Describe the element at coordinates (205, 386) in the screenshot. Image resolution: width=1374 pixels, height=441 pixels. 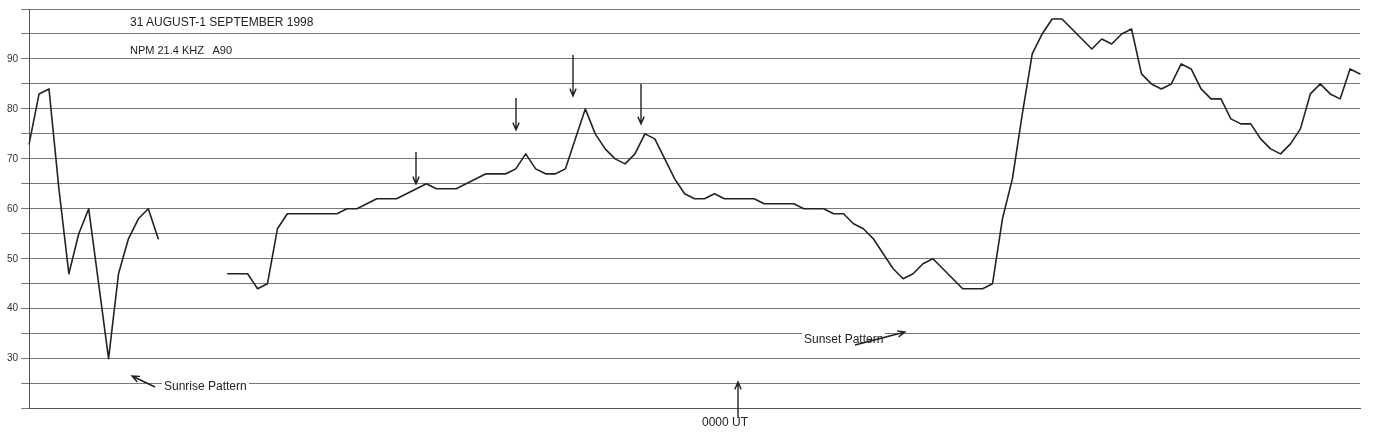
I see `annotation: Sunrise Pattern` at that location.